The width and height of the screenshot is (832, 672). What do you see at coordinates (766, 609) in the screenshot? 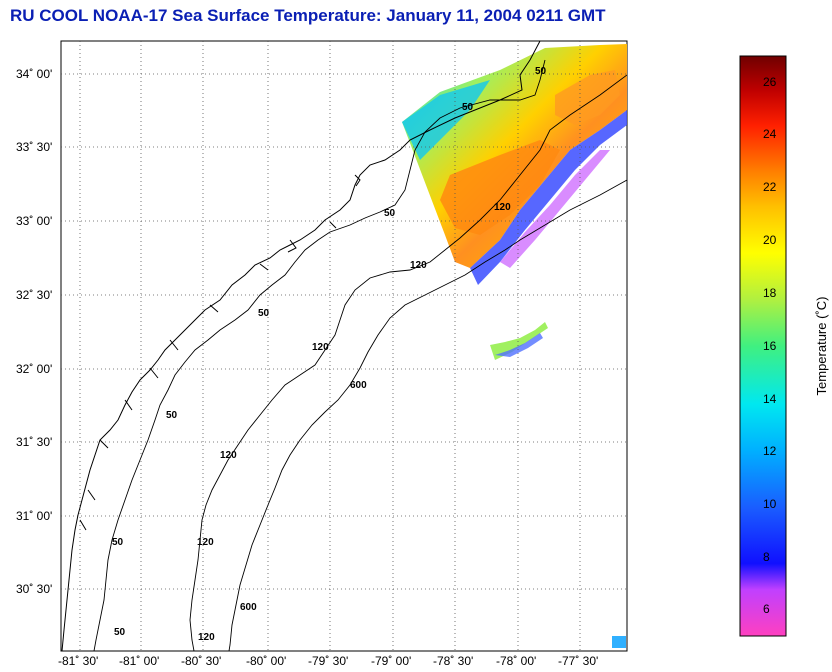
I see `colorbar-tick-label: 6` at bounding box center [766, 609].